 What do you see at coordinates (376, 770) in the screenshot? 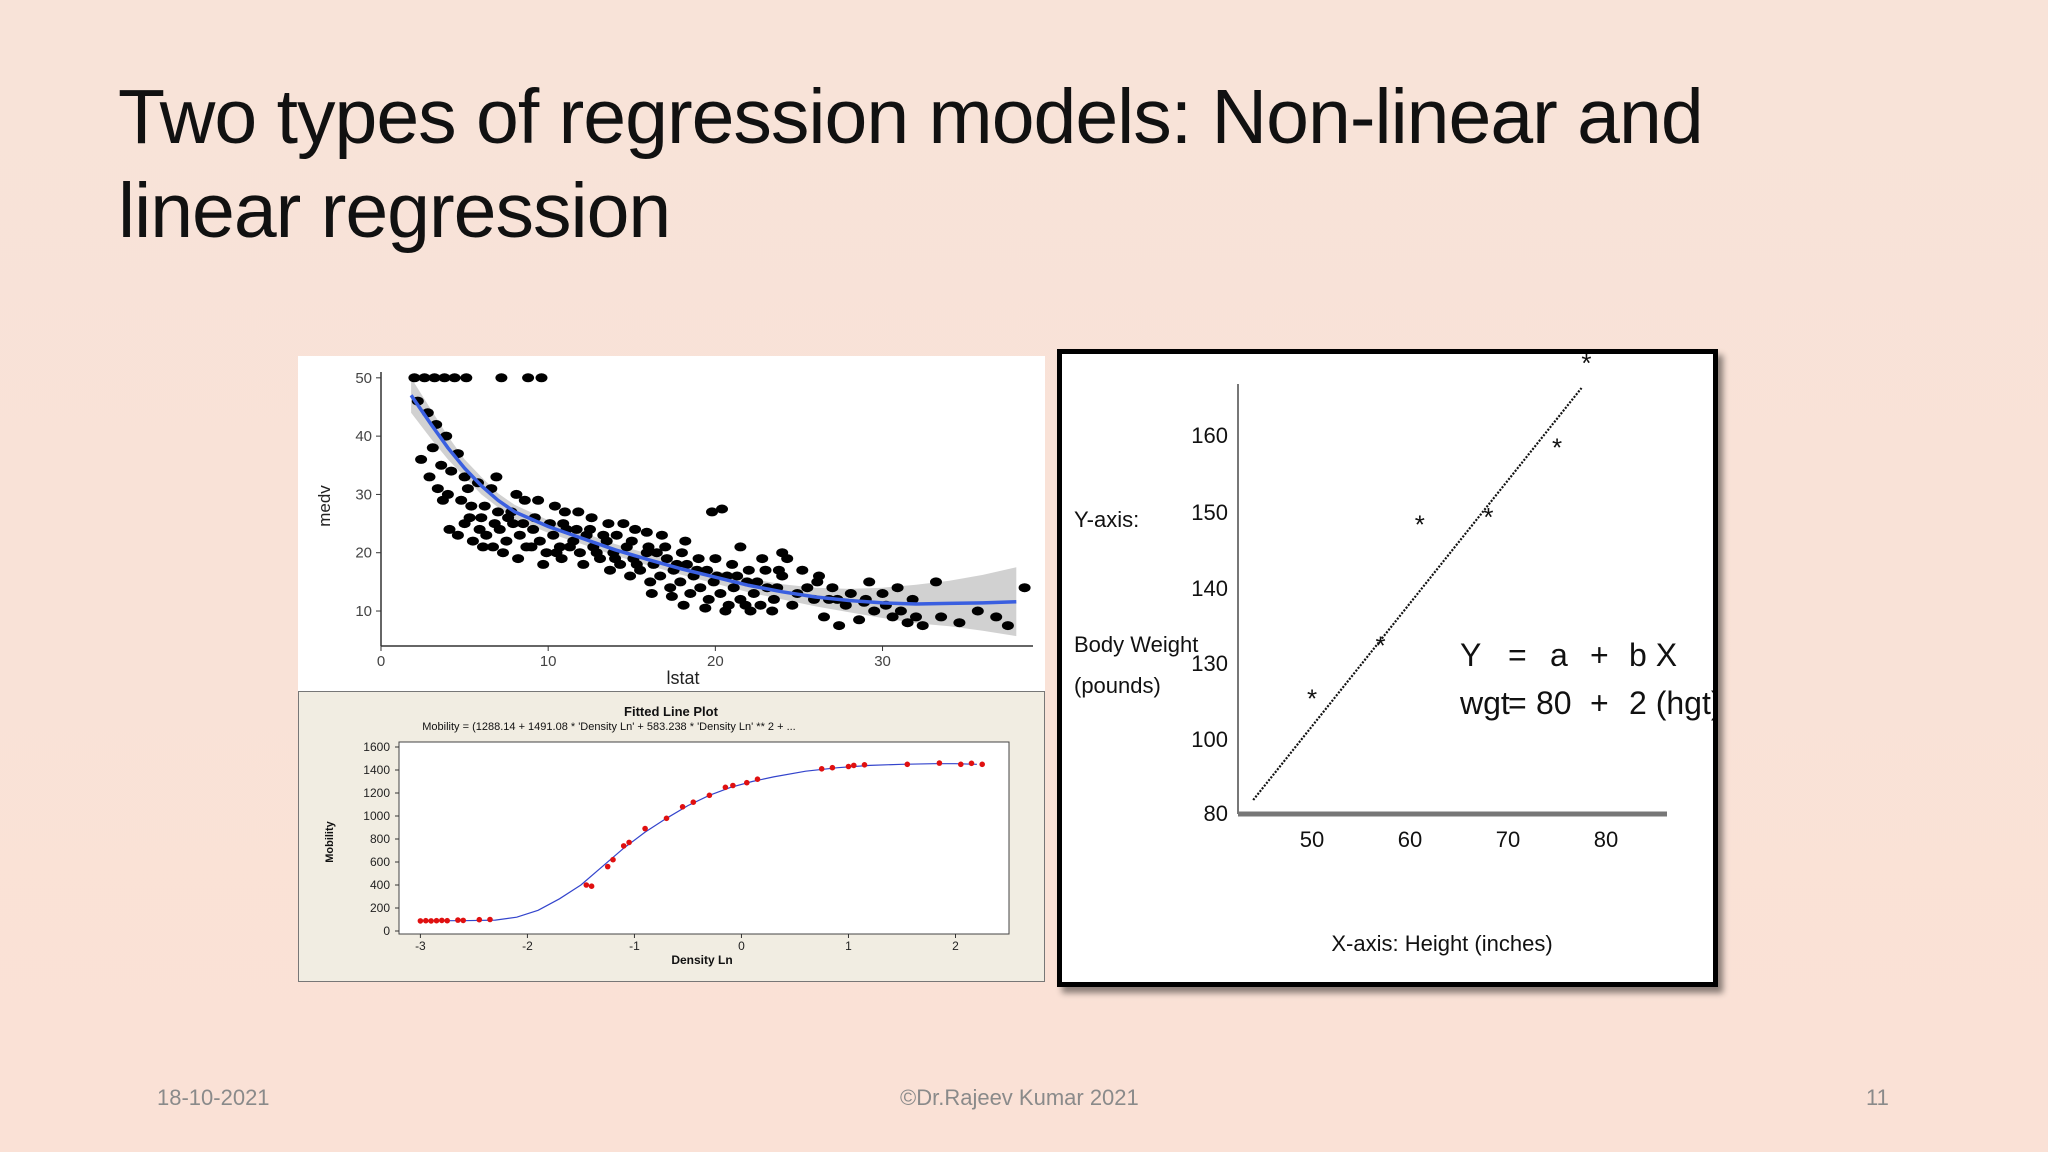
I see `c2-y-tick-label: 1400` at bounding box center [376, 770].